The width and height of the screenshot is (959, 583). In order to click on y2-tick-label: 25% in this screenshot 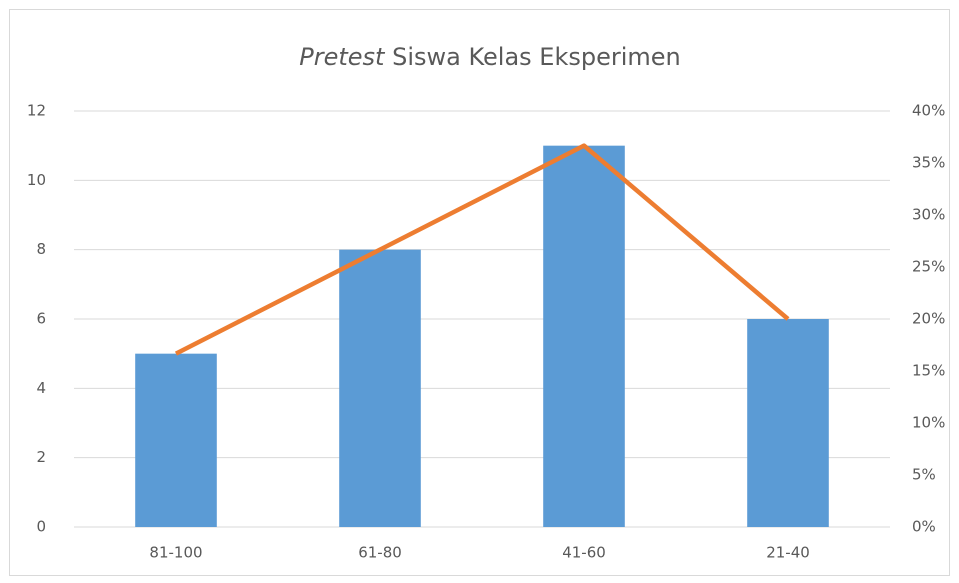, I will do `click(928, 267)`.